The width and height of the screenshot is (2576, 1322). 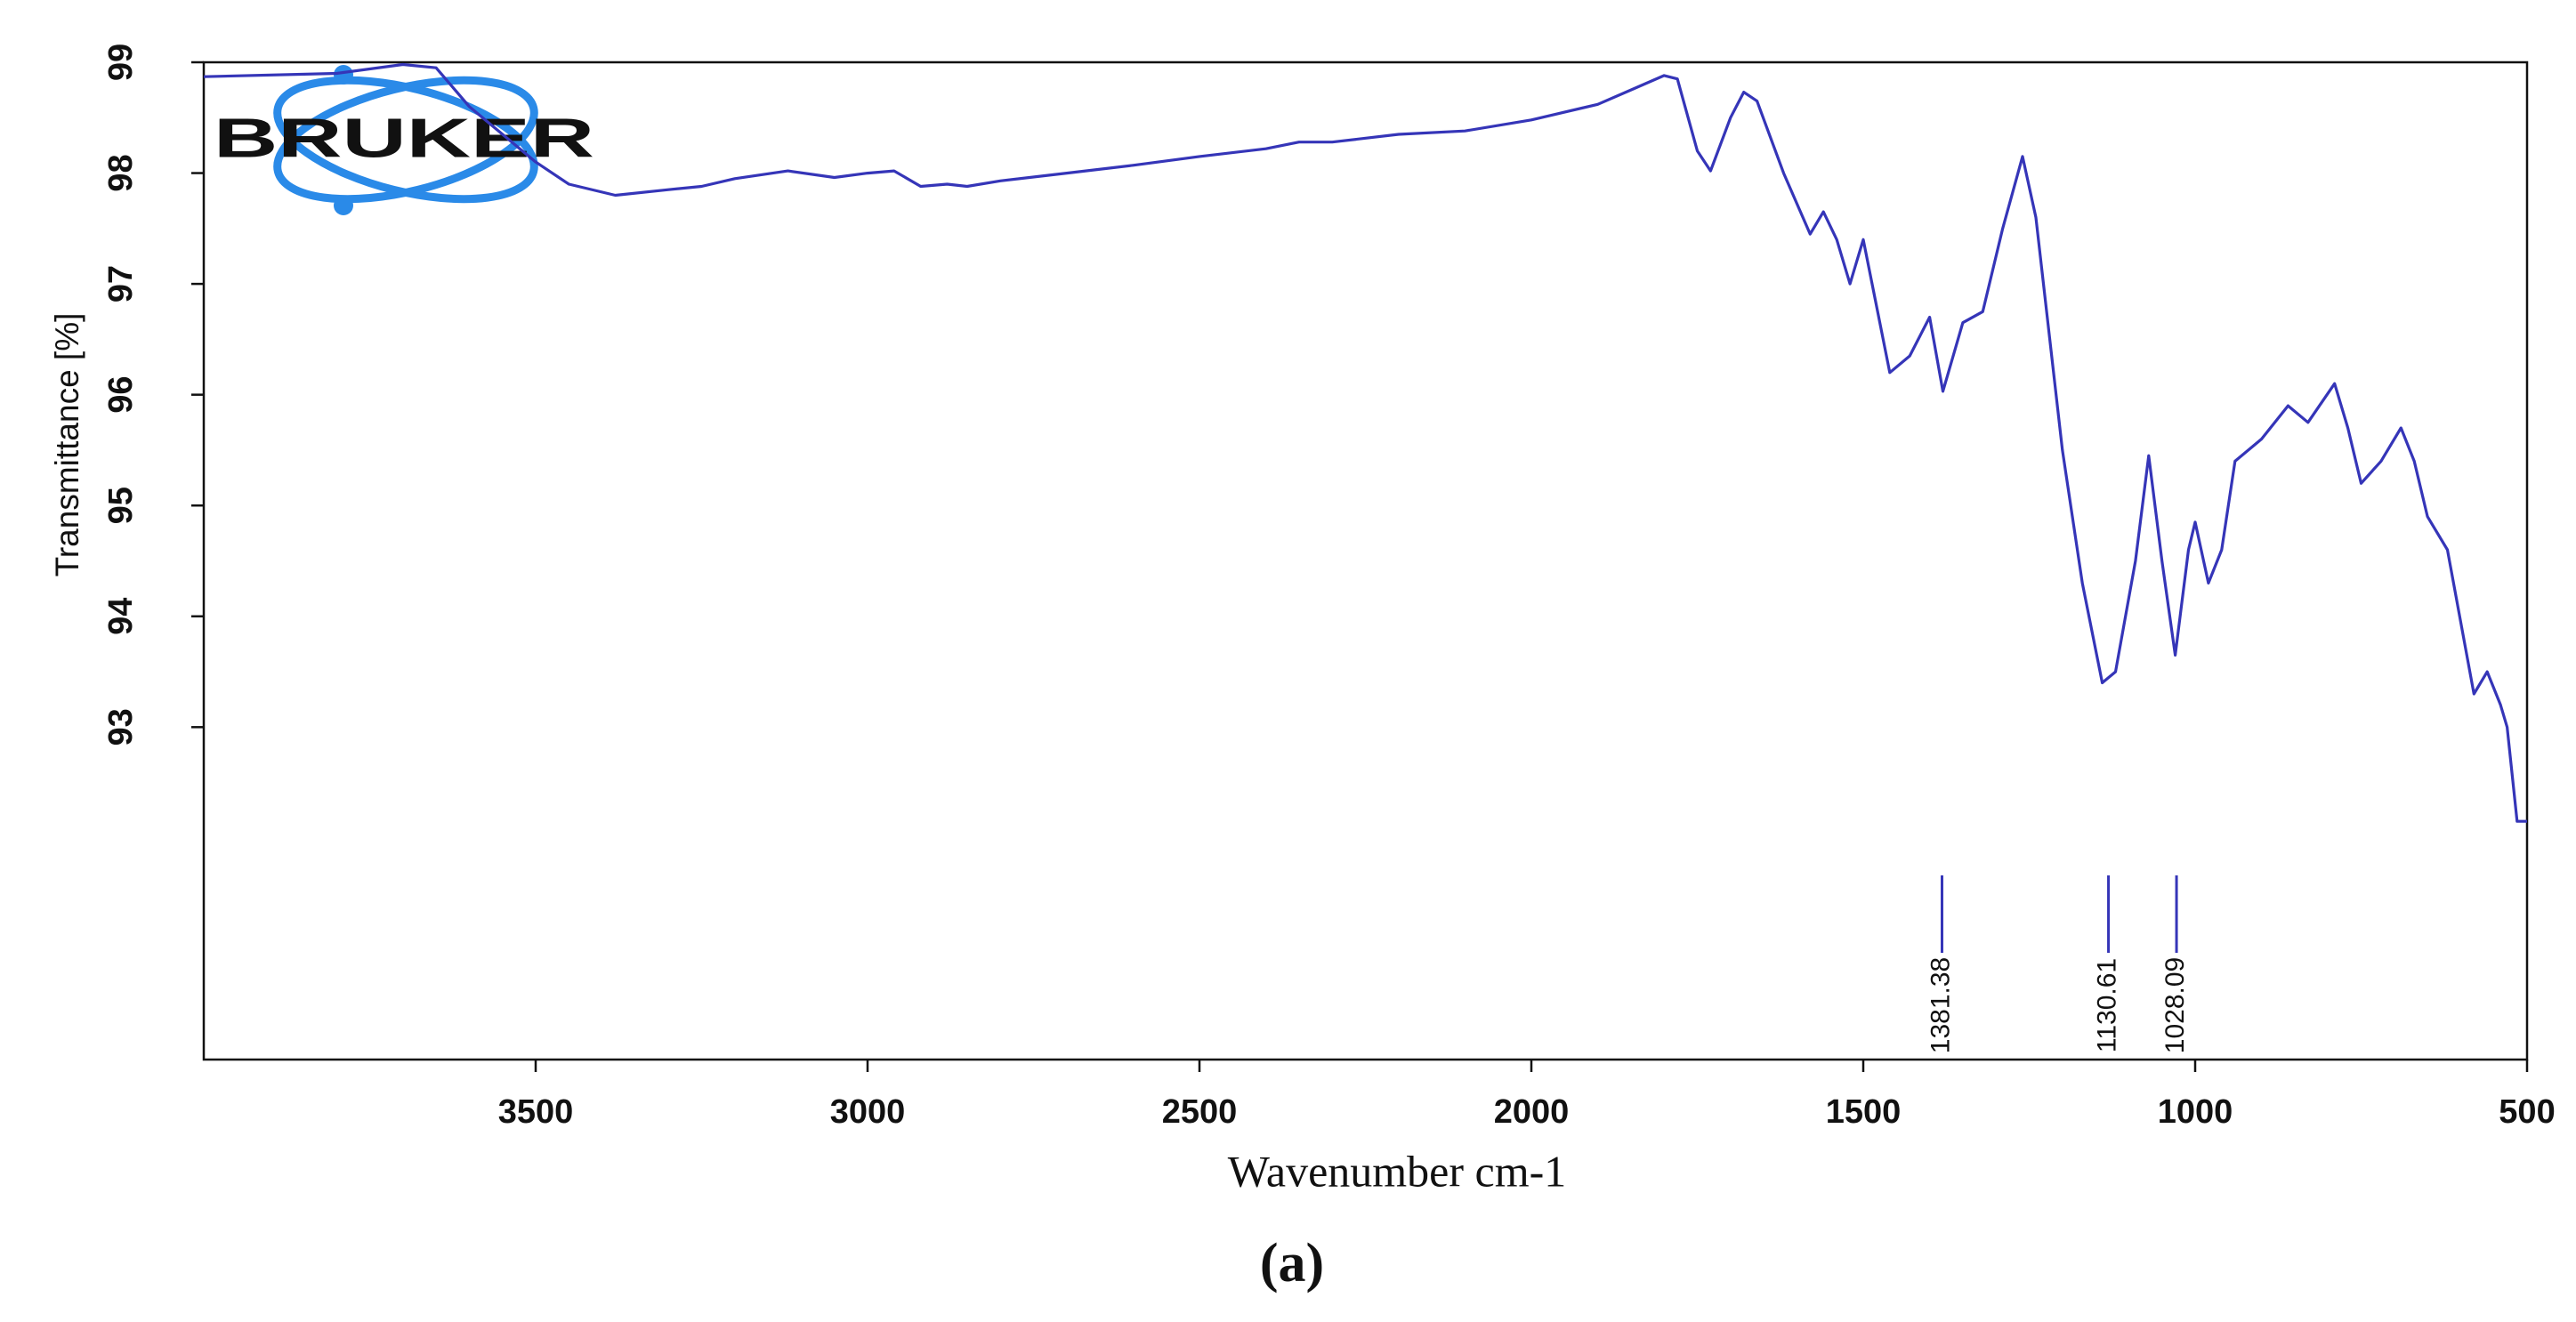 What do you see at coordinates (2175, 1005) in the screenshot?
I see `peak-label: 1028.09` at bounding box center [2175, 1005].